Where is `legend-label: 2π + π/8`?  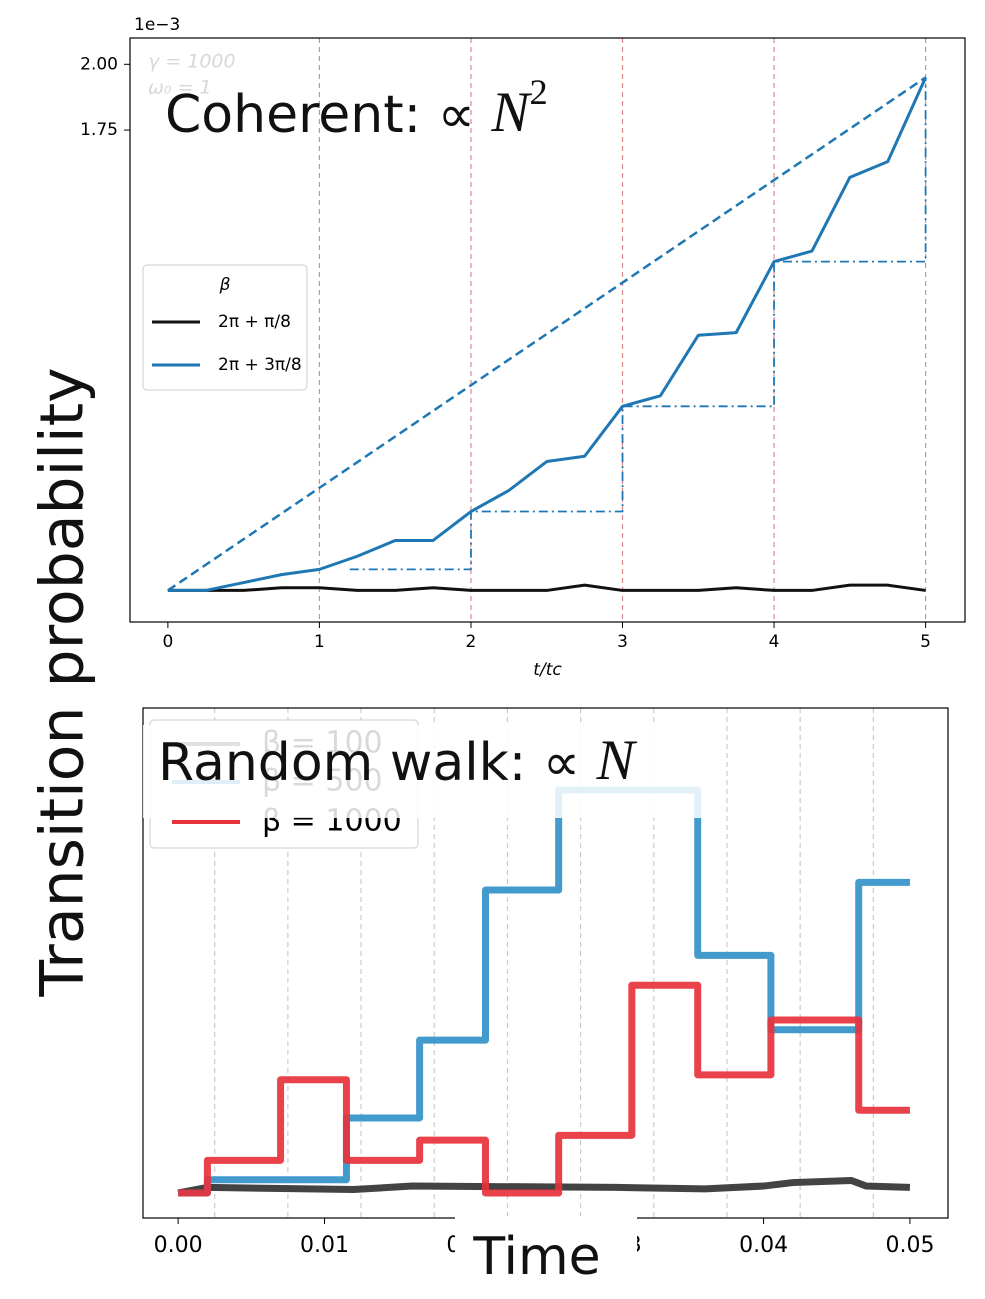 legend-label: 2π + π/8 is located at coordinates (254, 322).